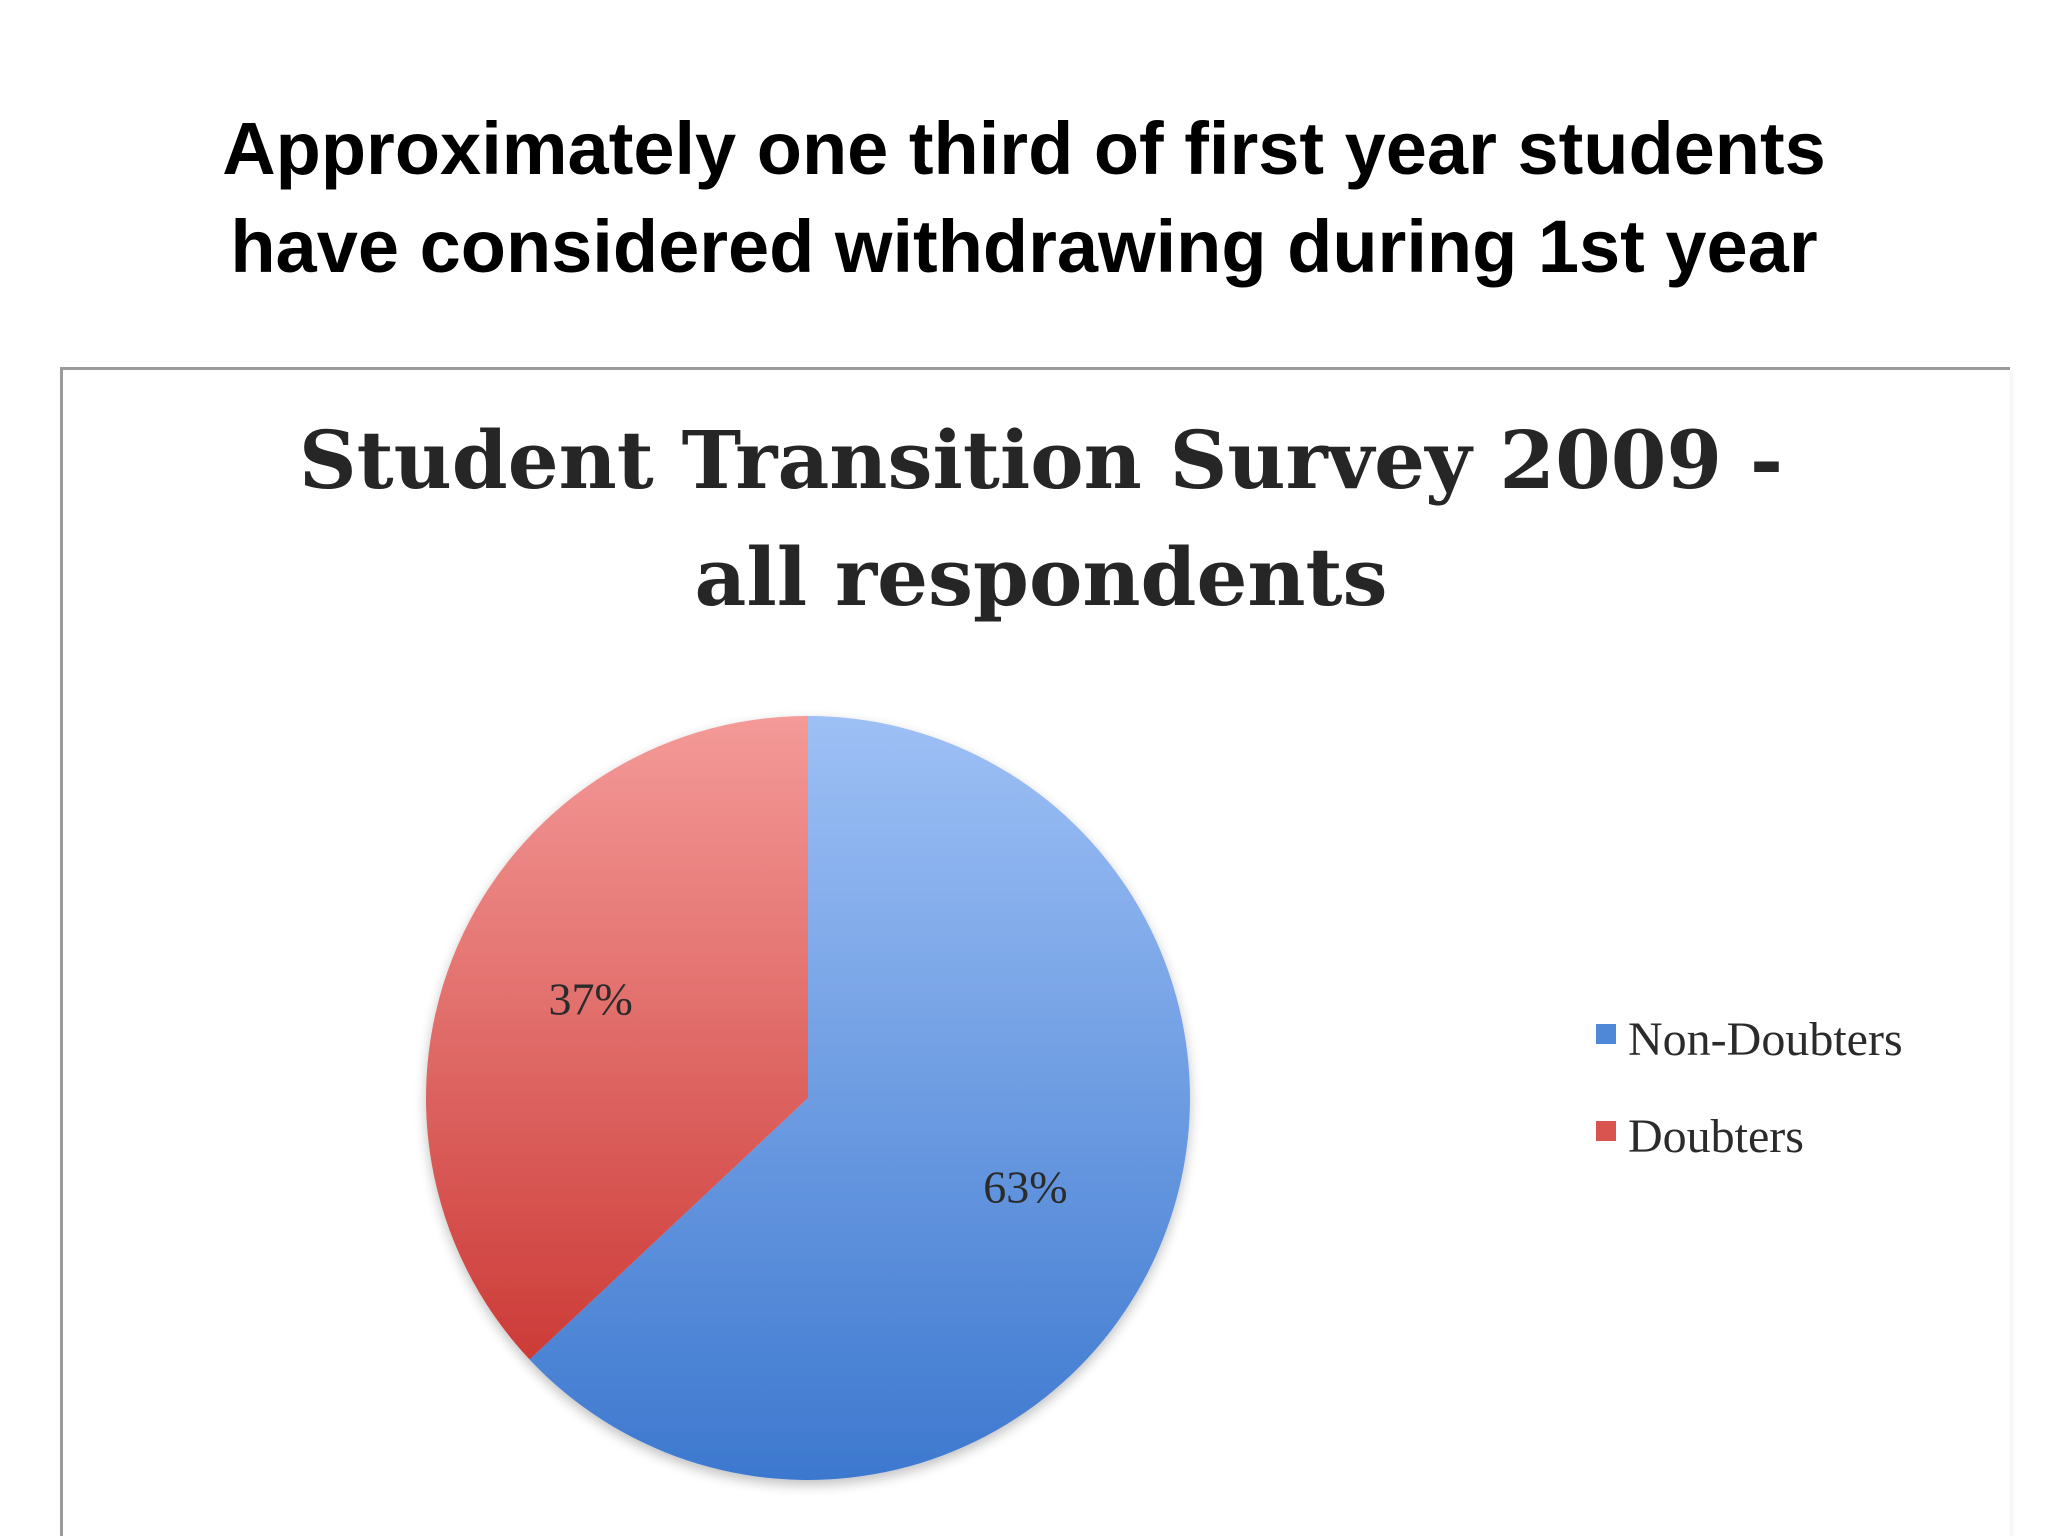 The height and width of the screenshot is (1539, 2048). I want to click on chart-legend: Non-Doubters Doubters, so click(1749, 1088).